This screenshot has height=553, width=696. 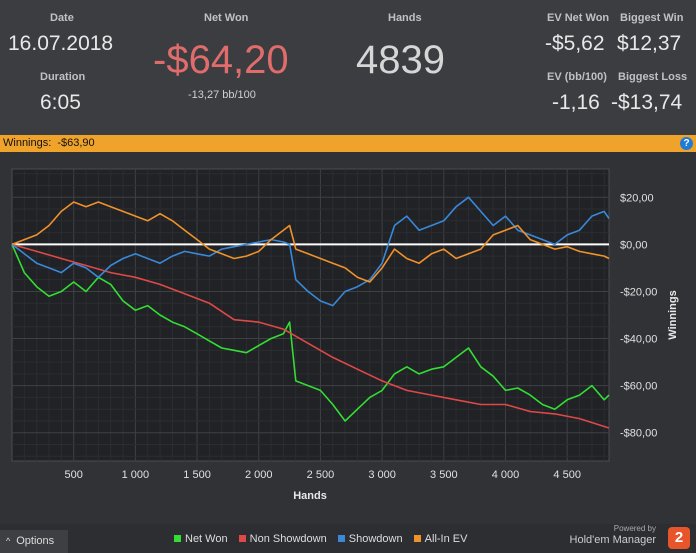 I want to click on winnings-label: Winnings:, so click(x=27, y=143).